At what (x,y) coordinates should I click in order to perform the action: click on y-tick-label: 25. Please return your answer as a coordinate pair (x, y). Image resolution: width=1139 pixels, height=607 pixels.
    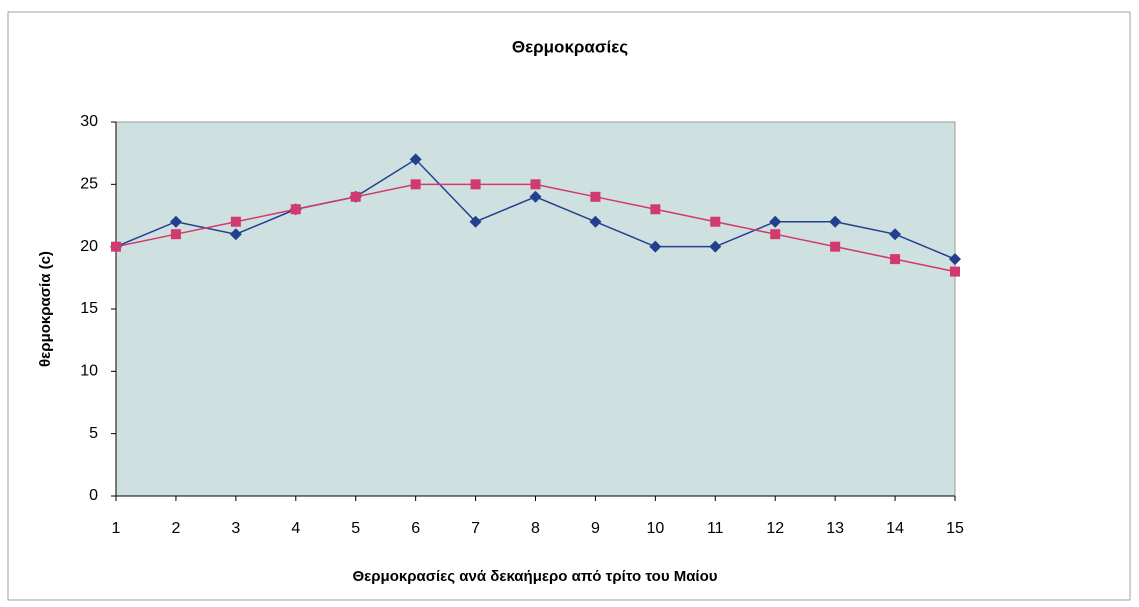
    Looking at the image, I should click on (89, 184).